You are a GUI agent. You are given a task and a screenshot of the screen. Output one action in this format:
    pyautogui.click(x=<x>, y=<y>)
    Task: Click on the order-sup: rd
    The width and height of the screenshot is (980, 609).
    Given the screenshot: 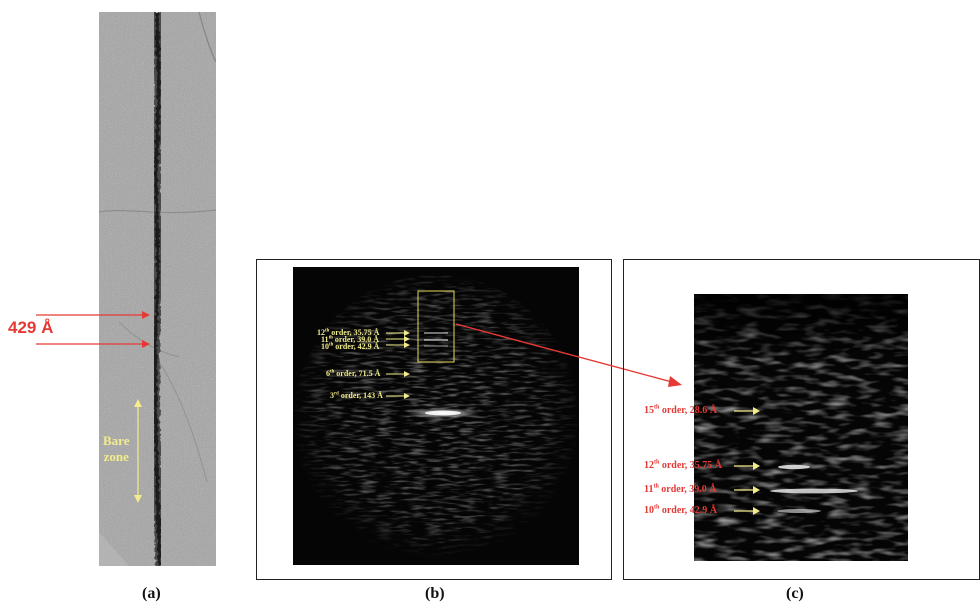 What is the action you would take?
    pyautogui.click(x=336, y=394)
    